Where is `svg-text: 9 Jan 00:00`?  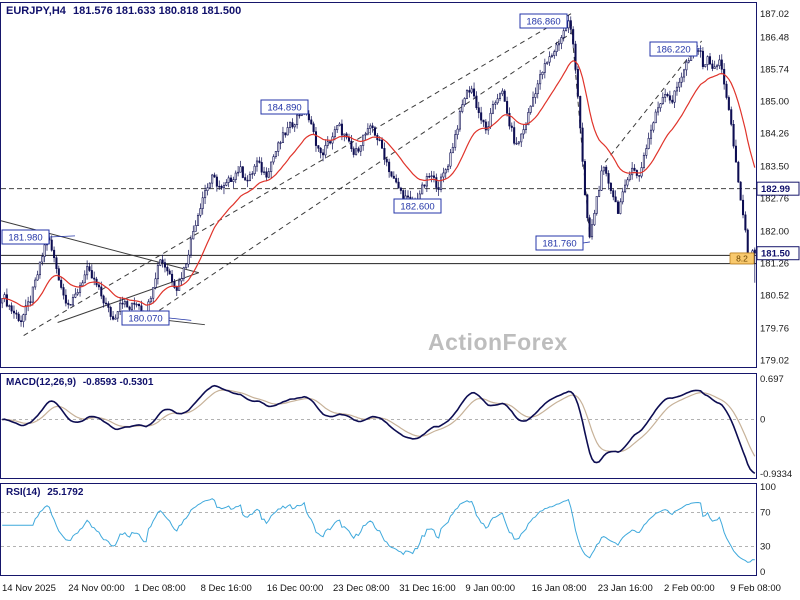
svg-text: 9 Jan 00:00 is located at coordinates (490, 588).